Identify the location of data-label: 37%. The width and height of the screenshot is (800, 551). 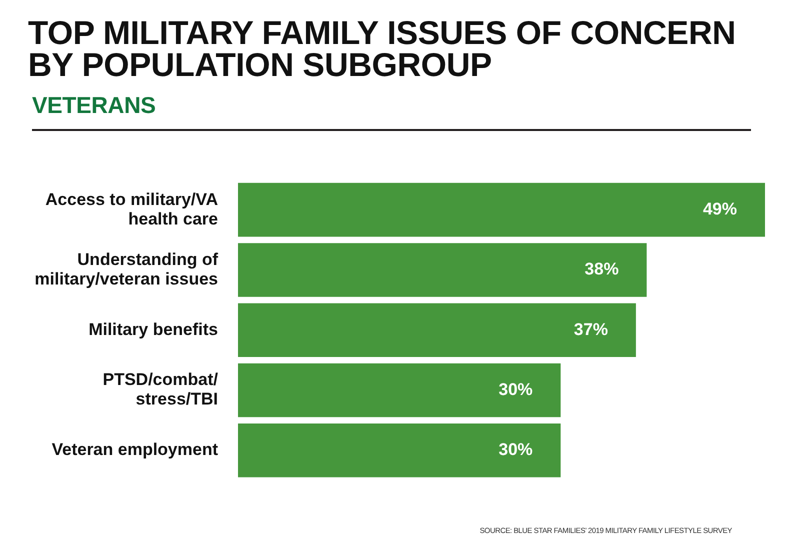
(591, 329).